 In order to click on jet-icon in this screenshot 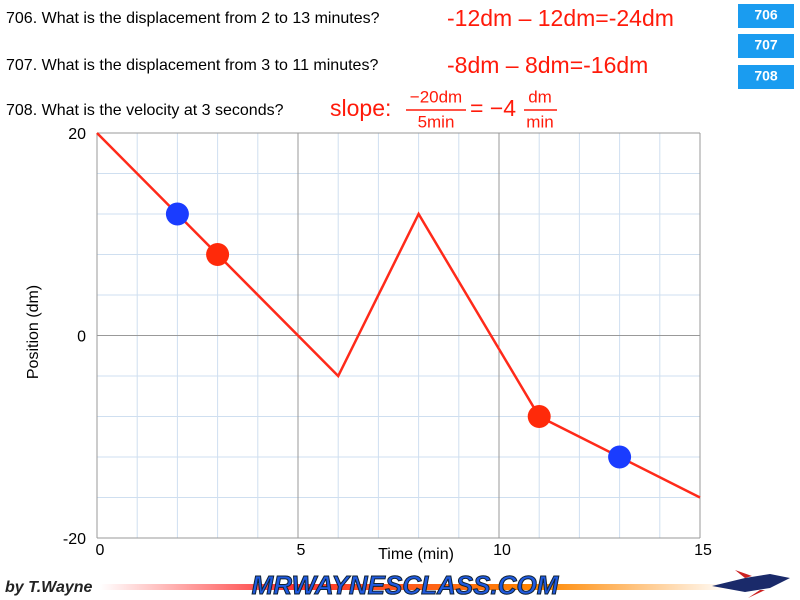, I will do `click(751, 583)`.